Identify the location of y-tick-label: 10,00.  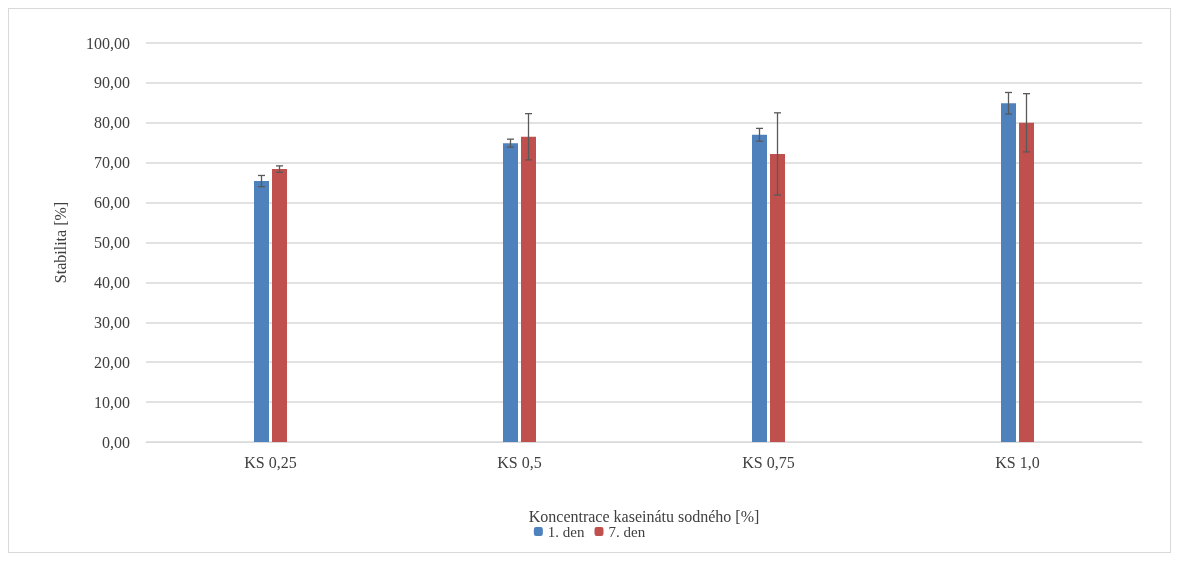
(112, 402).